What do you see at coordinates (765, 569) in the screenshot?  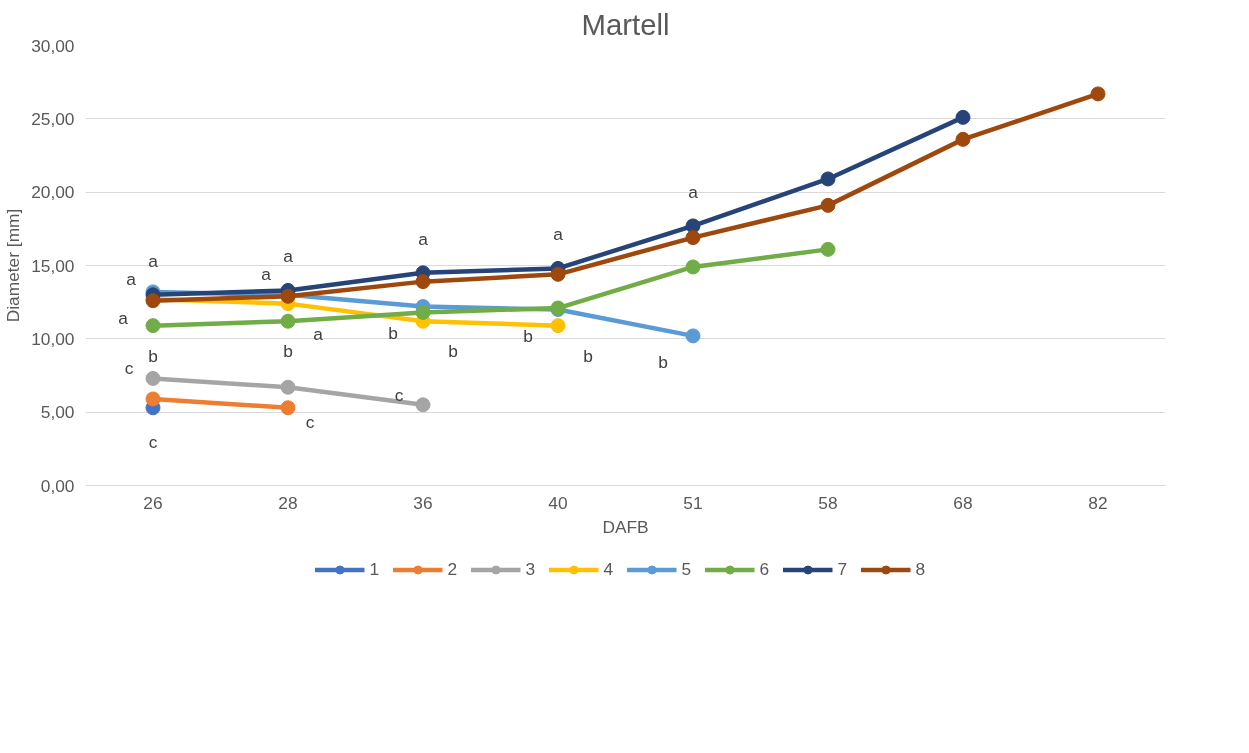 I see `legend-label: 6` at bounding box center [765, 569].